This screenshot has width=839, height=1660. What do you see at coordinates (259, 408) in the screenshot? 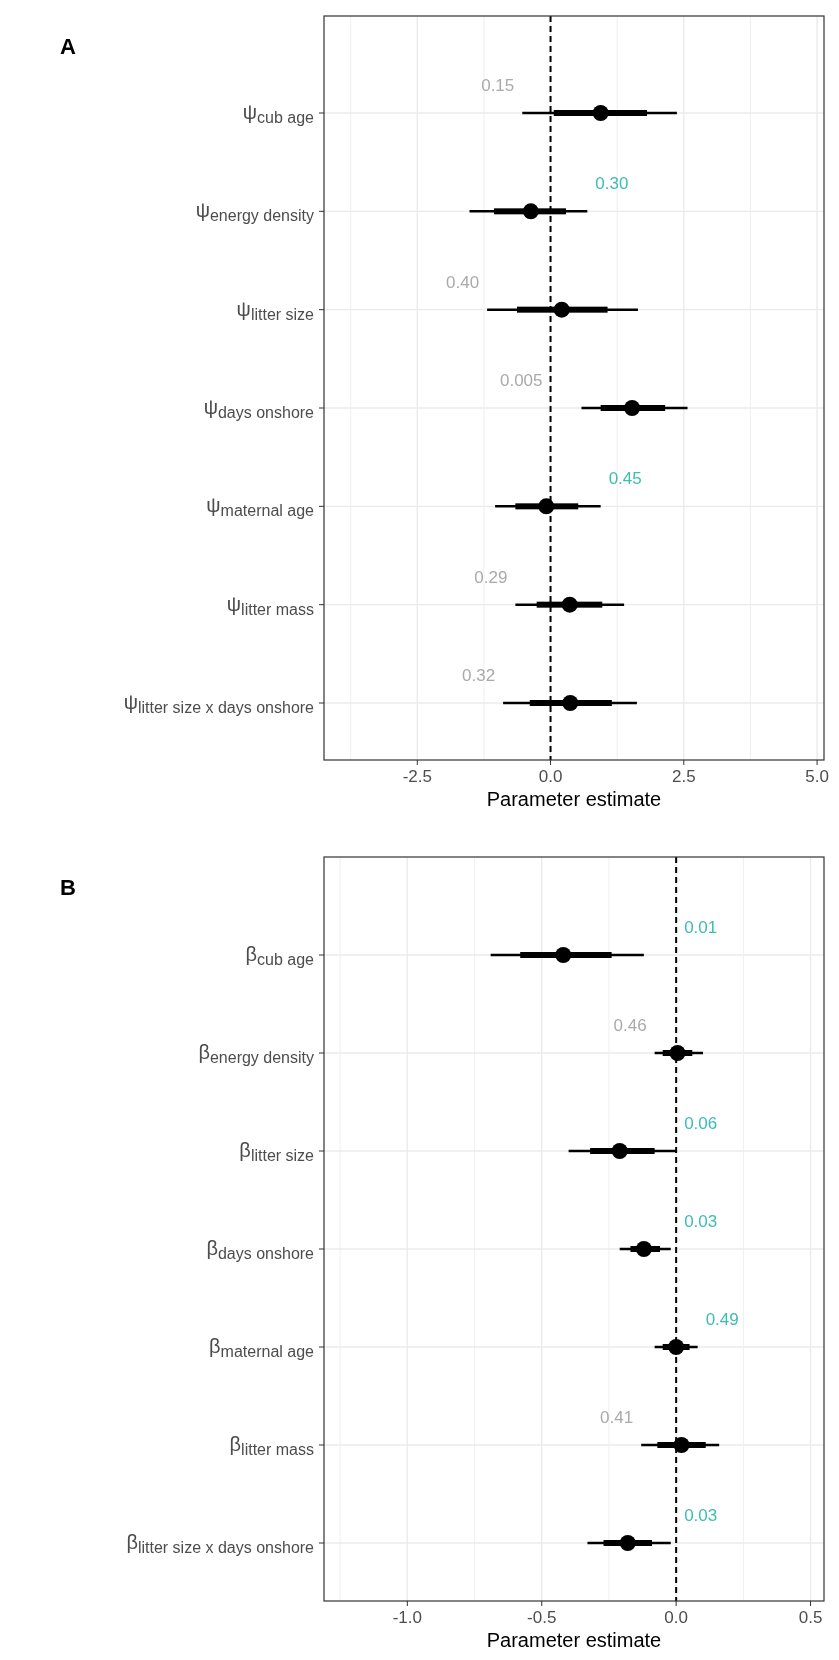
I see `y-tick-label: ψ$_{days onshore}$` at bounding box center [259, 408].